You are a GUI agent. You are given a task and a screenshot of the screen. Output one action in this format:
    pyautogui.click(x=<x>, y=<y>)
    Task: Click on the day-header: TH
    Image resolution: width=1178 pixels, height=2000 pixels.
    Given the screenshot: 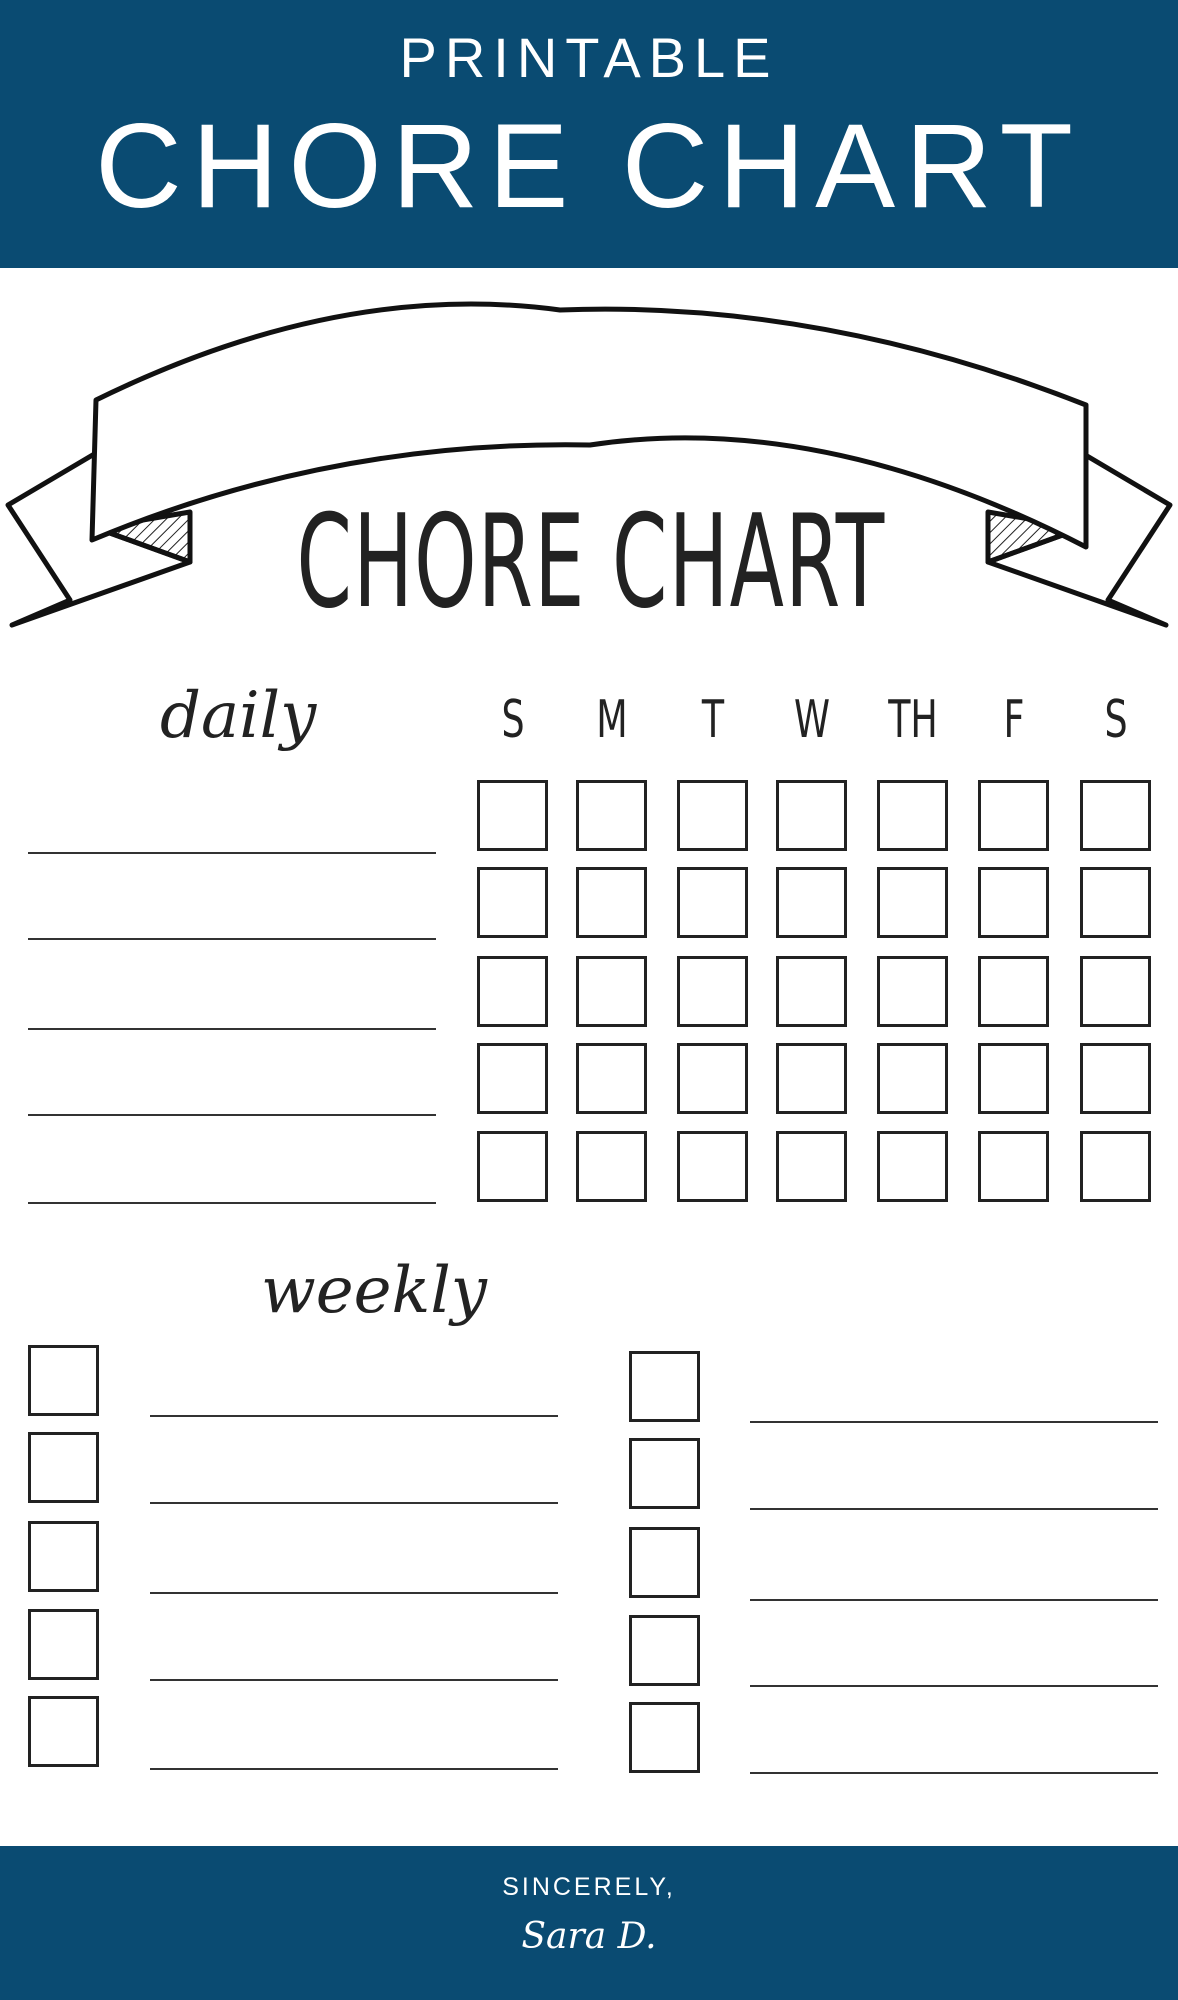 What is the action you would take?
    pyautogui.click(x=913, y=720)
    